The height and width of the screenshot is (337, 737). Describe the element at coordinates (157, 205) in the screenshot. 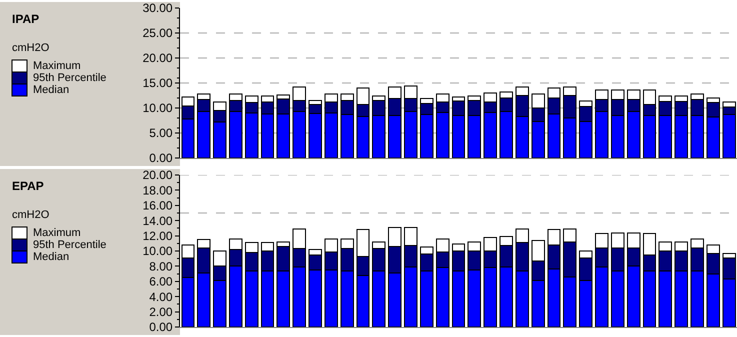

I see `y-tick-label: 16.00` at that location.